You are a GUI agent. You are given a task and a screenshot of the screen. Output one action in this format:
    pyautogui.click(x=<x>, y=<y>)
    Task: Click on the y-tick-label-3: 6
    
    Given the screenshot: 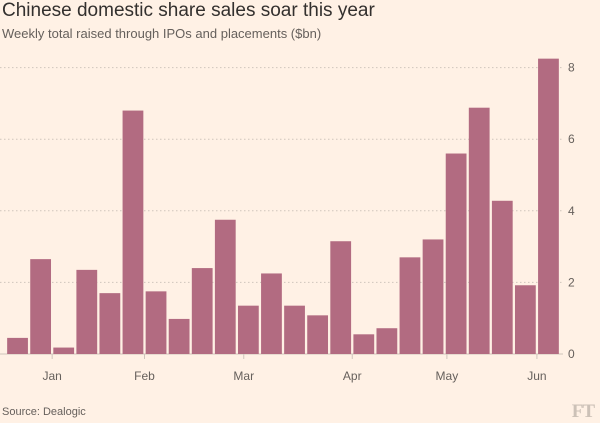 What is the action you would take?
    pyautogui.click(x=571, y=139)
    